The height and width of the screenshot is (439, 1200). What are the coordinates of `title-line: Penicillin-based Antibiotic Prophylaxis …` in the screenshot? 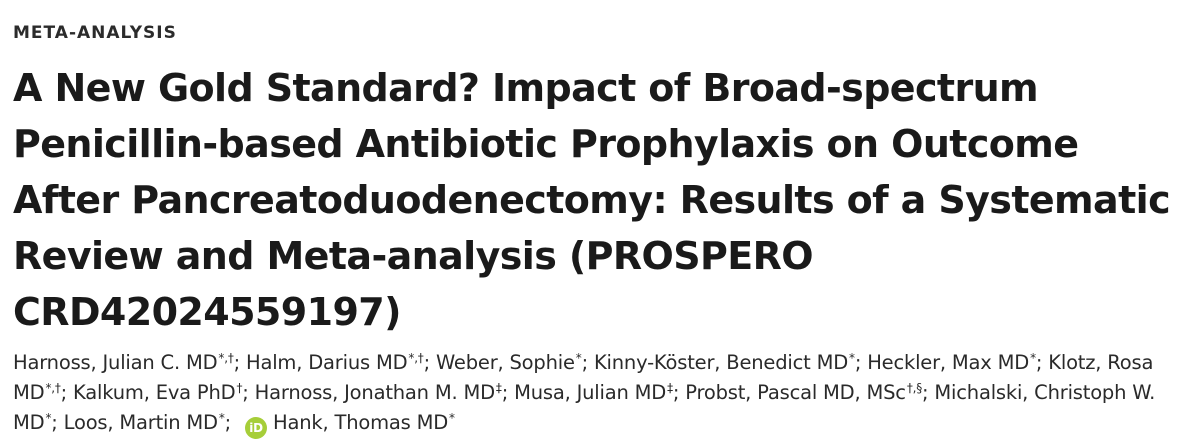 It's located at (546, 144).